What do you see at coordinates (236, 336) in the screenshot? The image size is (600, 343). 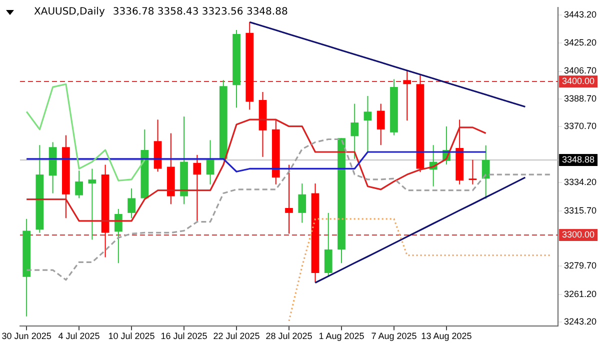 I see `x-tick-label: 22 Jul 2025` at bounding box center [236, 336].